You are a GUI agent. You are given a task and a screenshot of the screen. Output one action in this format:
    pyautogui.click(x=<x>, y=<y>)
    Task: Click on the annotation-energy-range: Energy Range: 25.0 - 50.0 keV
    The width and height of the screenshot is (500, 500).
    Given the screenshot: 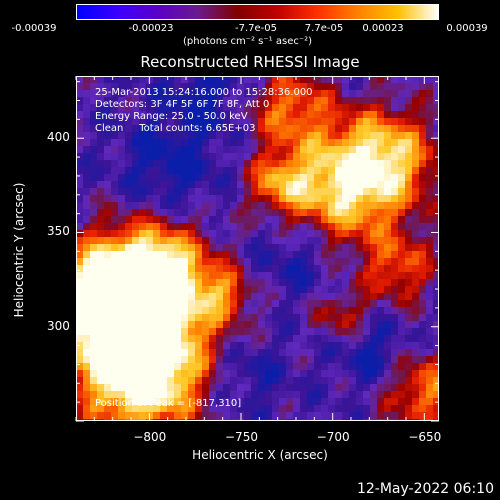 What is the action you would take?
    pyautogui.click(x=171, y=116)
    